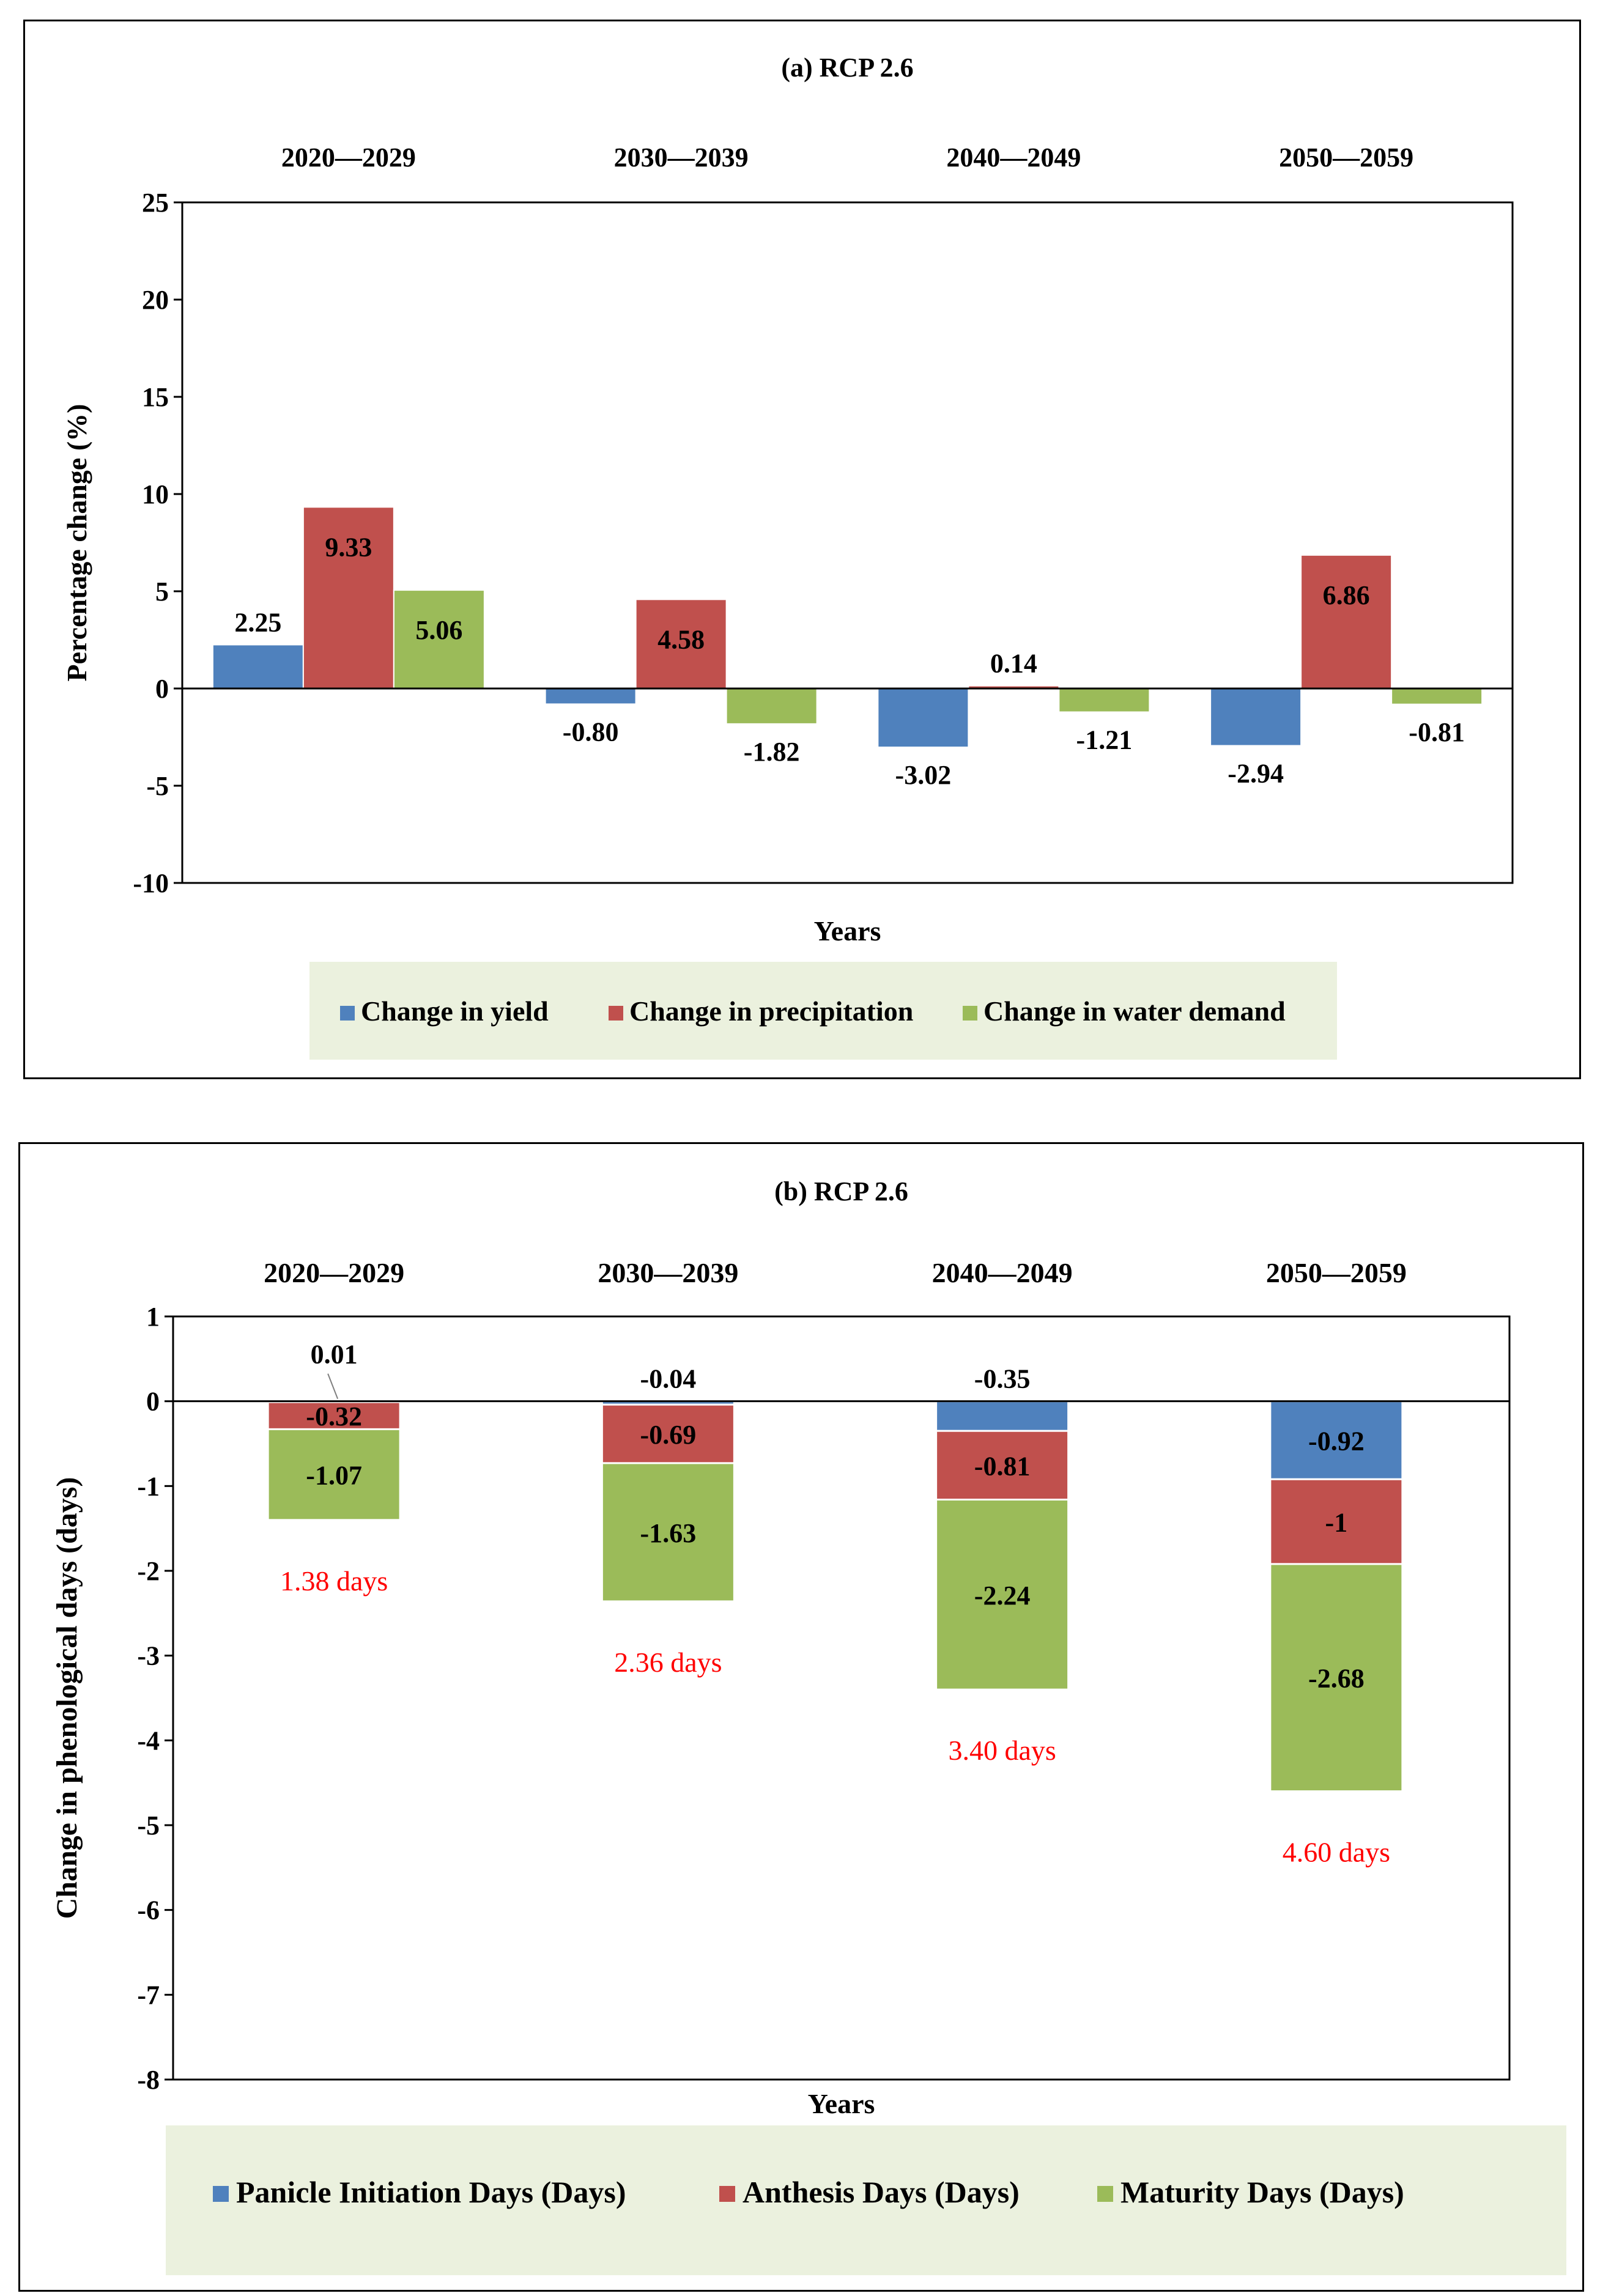  What do you see at coordinates (668, 1272) in the screenshot?
I see `chart-b-category-label: 2030—2039` at bounding box center [668, 1272].